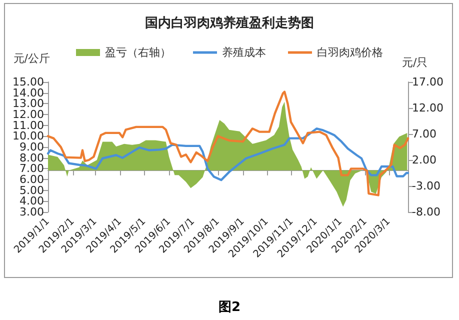 Image resolution: width=459 pixels, height=320 pixels. Describe the element at coordinates (350, 52) in the screenshot. I see `legend-label: 白羽肉鸡价格` at that location.